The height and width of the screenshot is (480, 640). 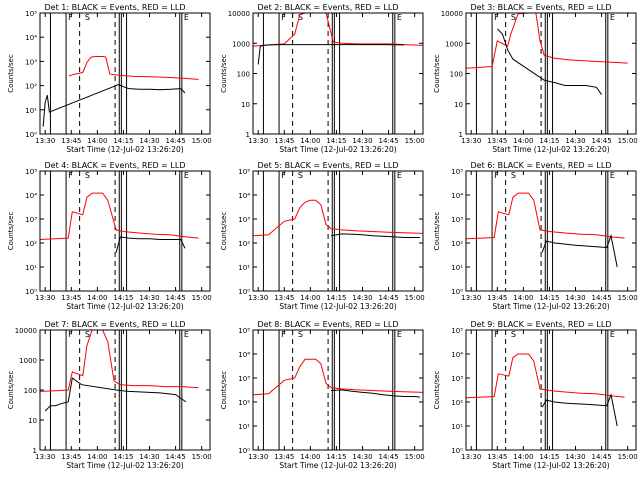 What do you see at coordinates (248, 135) in the screenshot?
I see `y-tick-label: 1` at bounding box center [248, 135].